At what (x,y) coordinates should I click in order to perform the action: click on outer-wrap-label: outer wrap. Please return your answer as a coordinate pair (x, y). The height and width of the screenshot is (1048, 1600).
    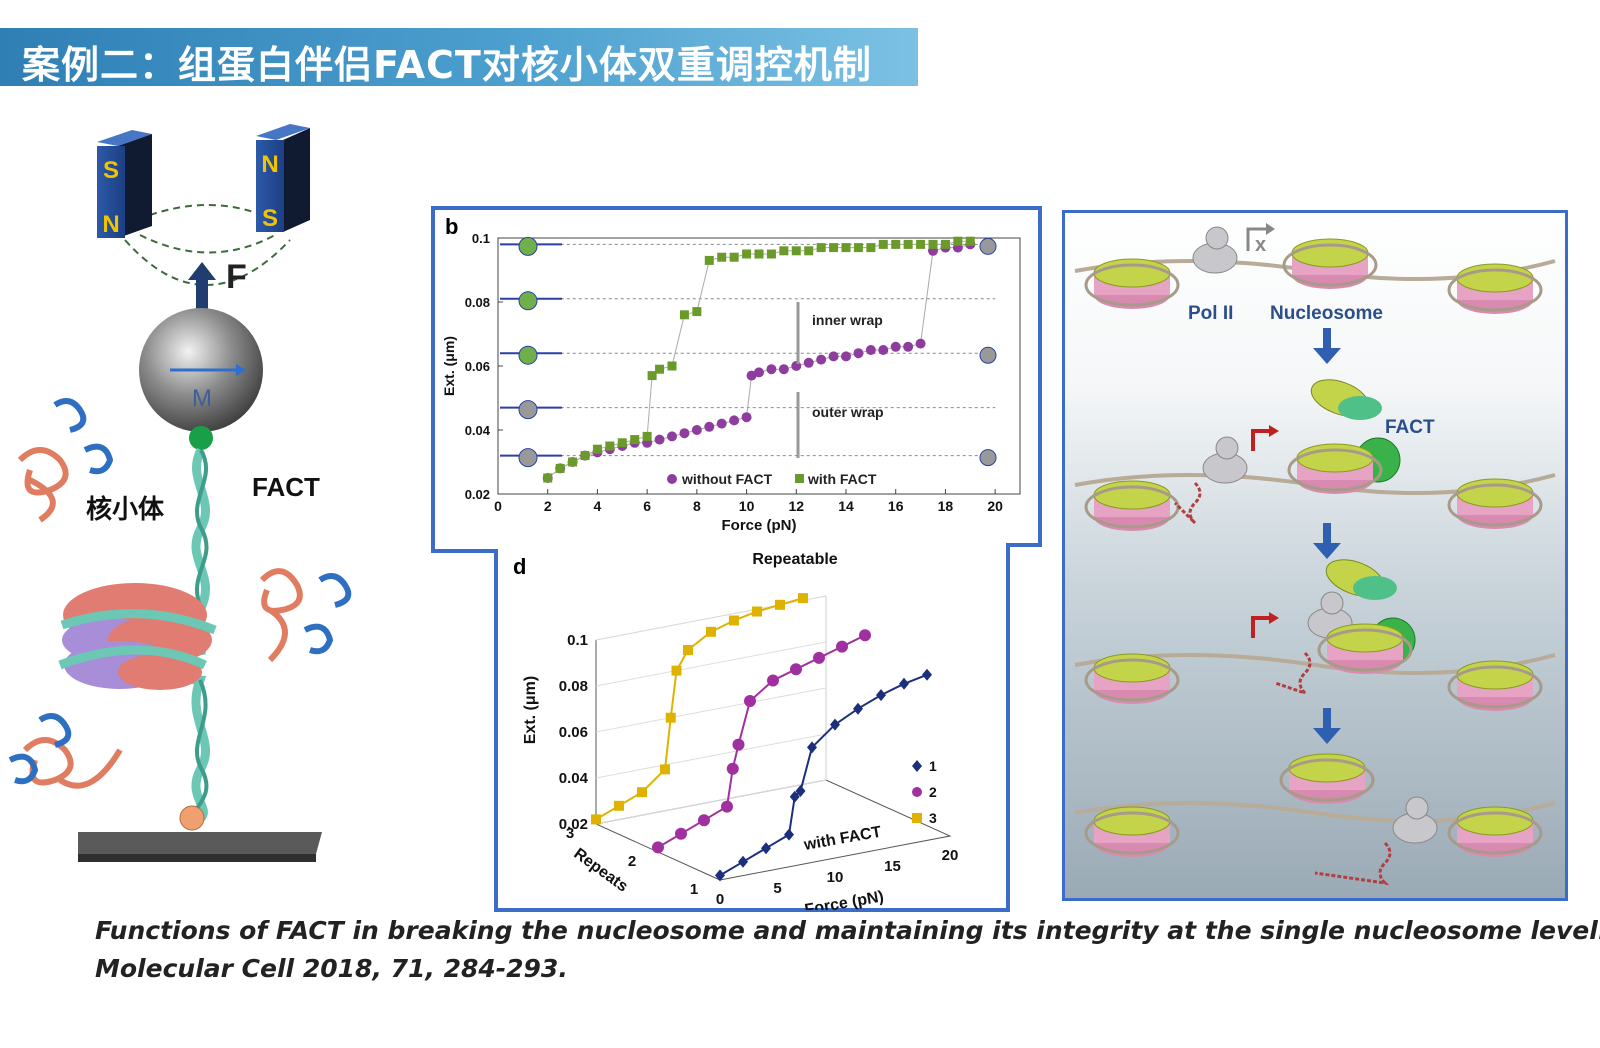
    Looking at the image, I should click on (848, 412).